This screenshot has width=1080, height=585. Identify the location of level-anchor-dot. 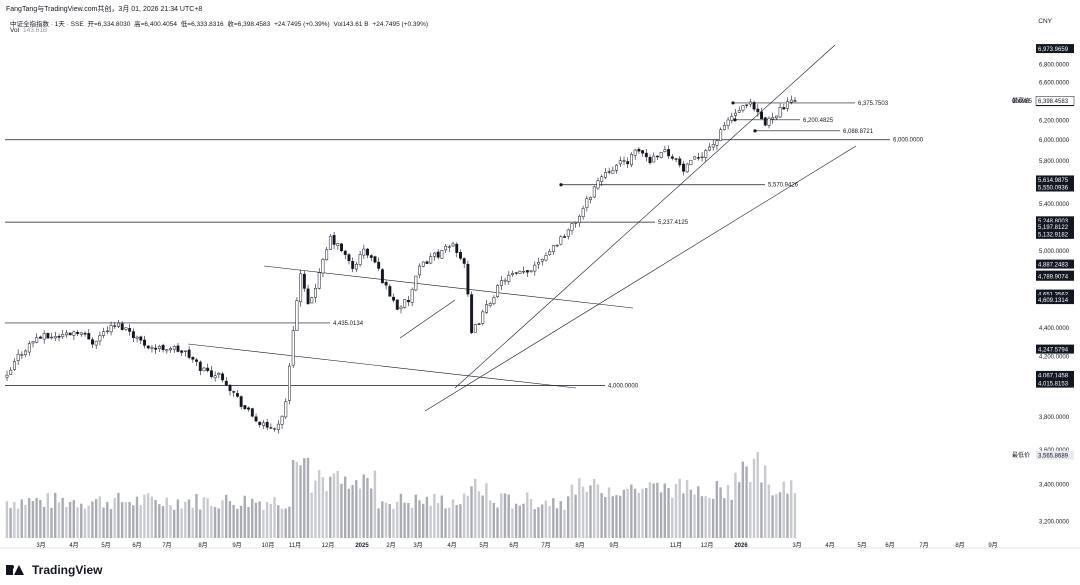
(735, 120).